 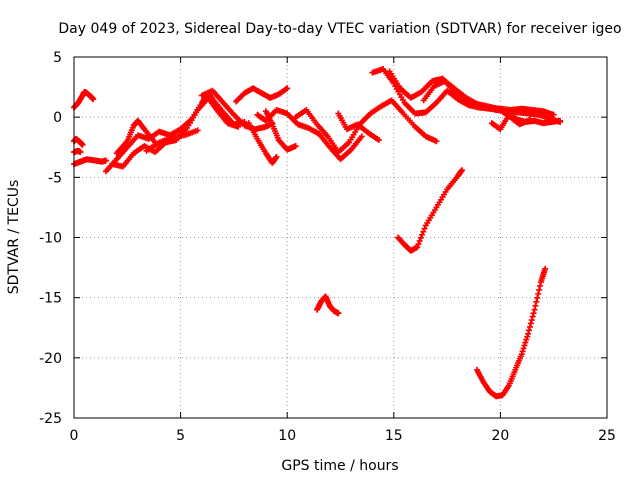 I want to click on data-series-arc-o, so click(x=358, y=127).